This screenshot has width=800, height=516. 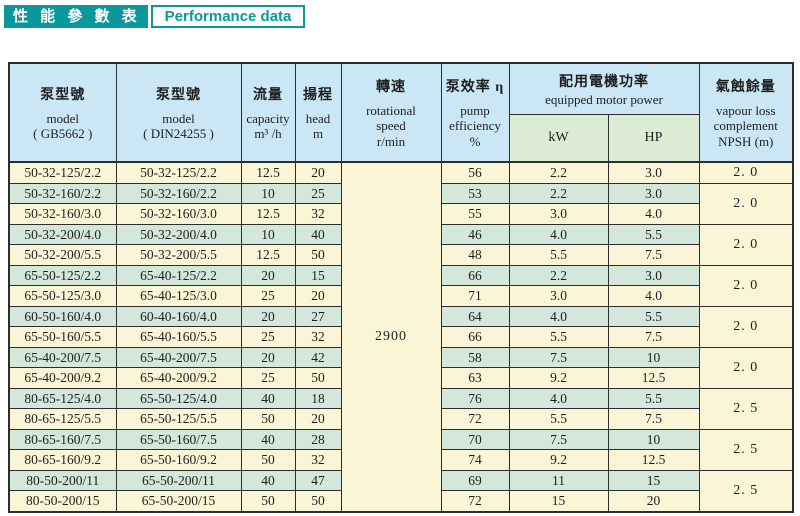 What do you see at coordinates (558, 460) in the screenshot?
I see `kw-cell: 9.2` at bounding box center [558, 460].